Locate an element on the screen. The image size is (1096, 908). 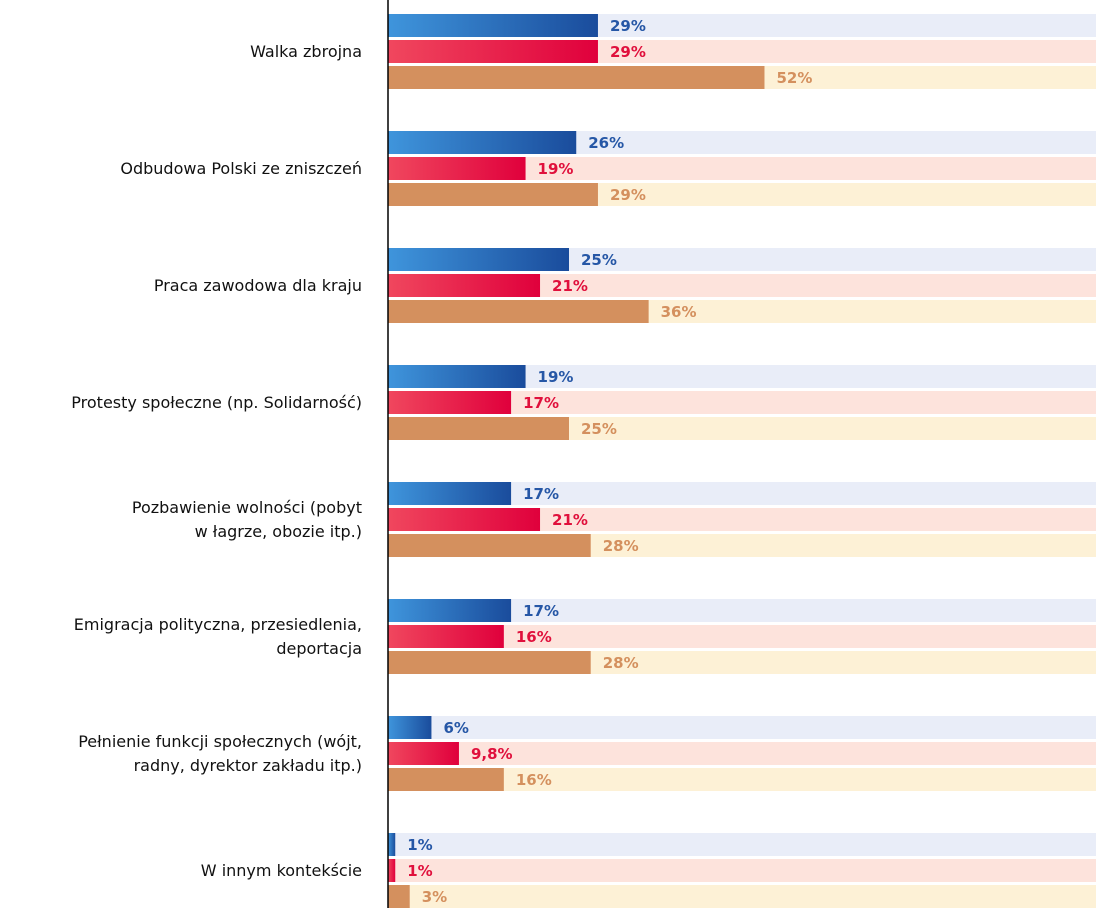
value-label: 3% is located at coordinates (434, 897).